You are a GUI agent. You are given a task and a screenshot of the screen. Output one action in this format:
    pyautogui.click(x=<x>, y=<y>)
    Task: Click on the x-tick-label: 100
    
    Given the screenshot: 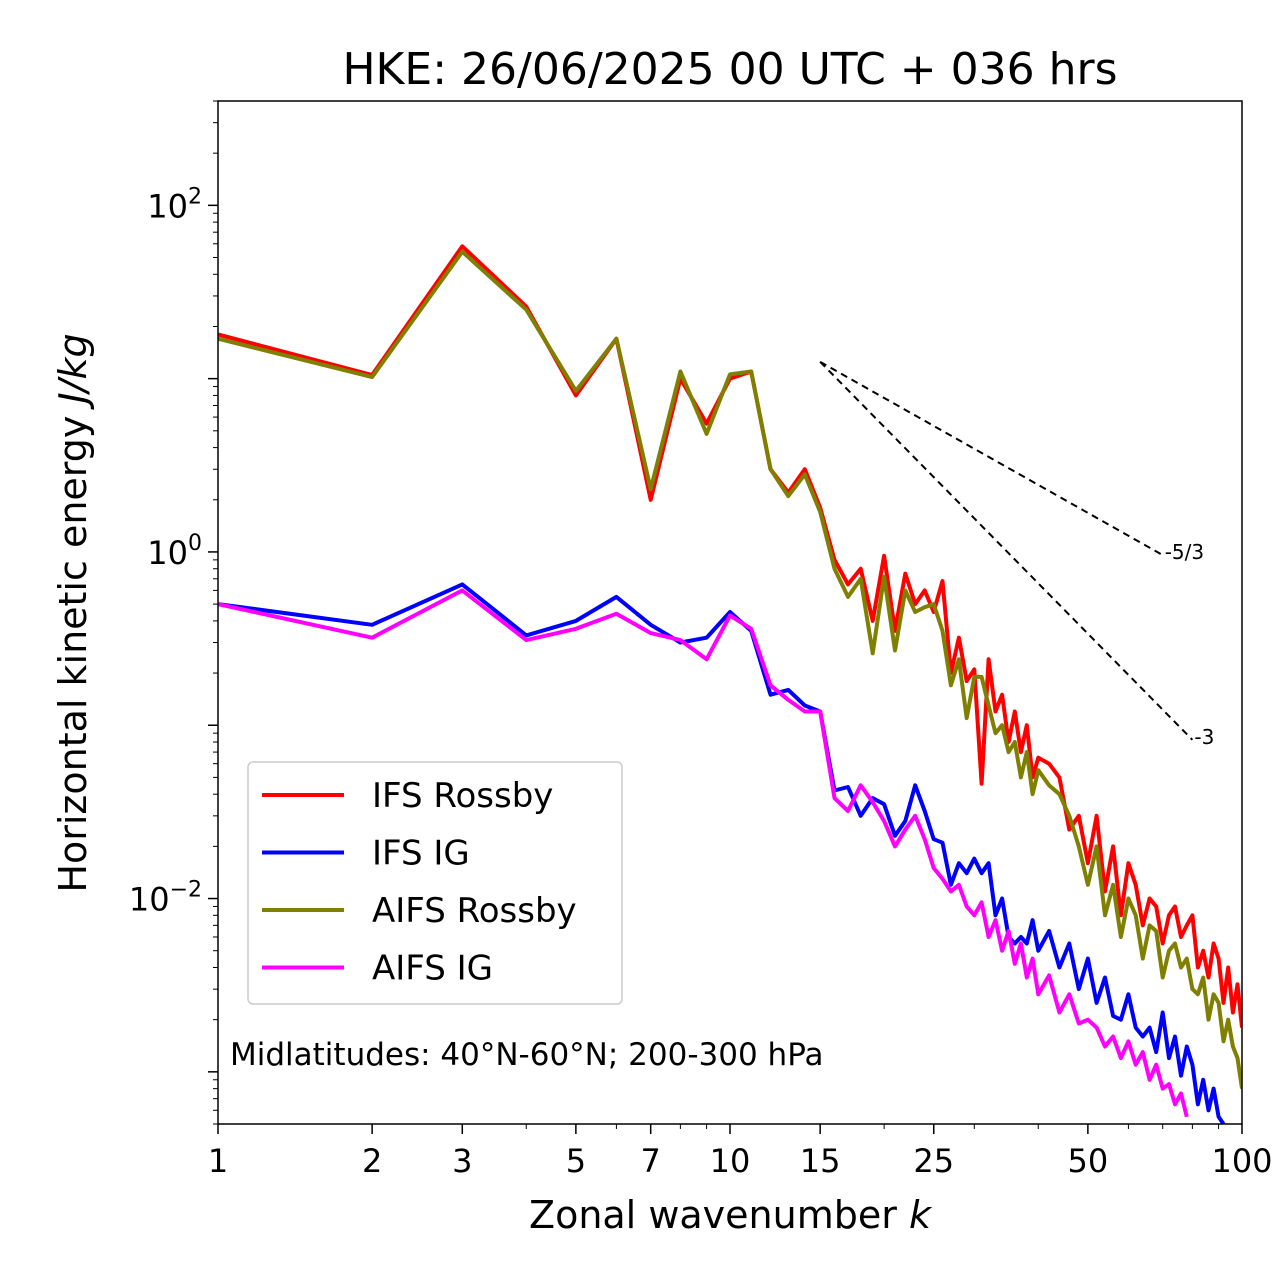 What is the action you would take?
    pyautogui.click(x=1241, y=1161)
    